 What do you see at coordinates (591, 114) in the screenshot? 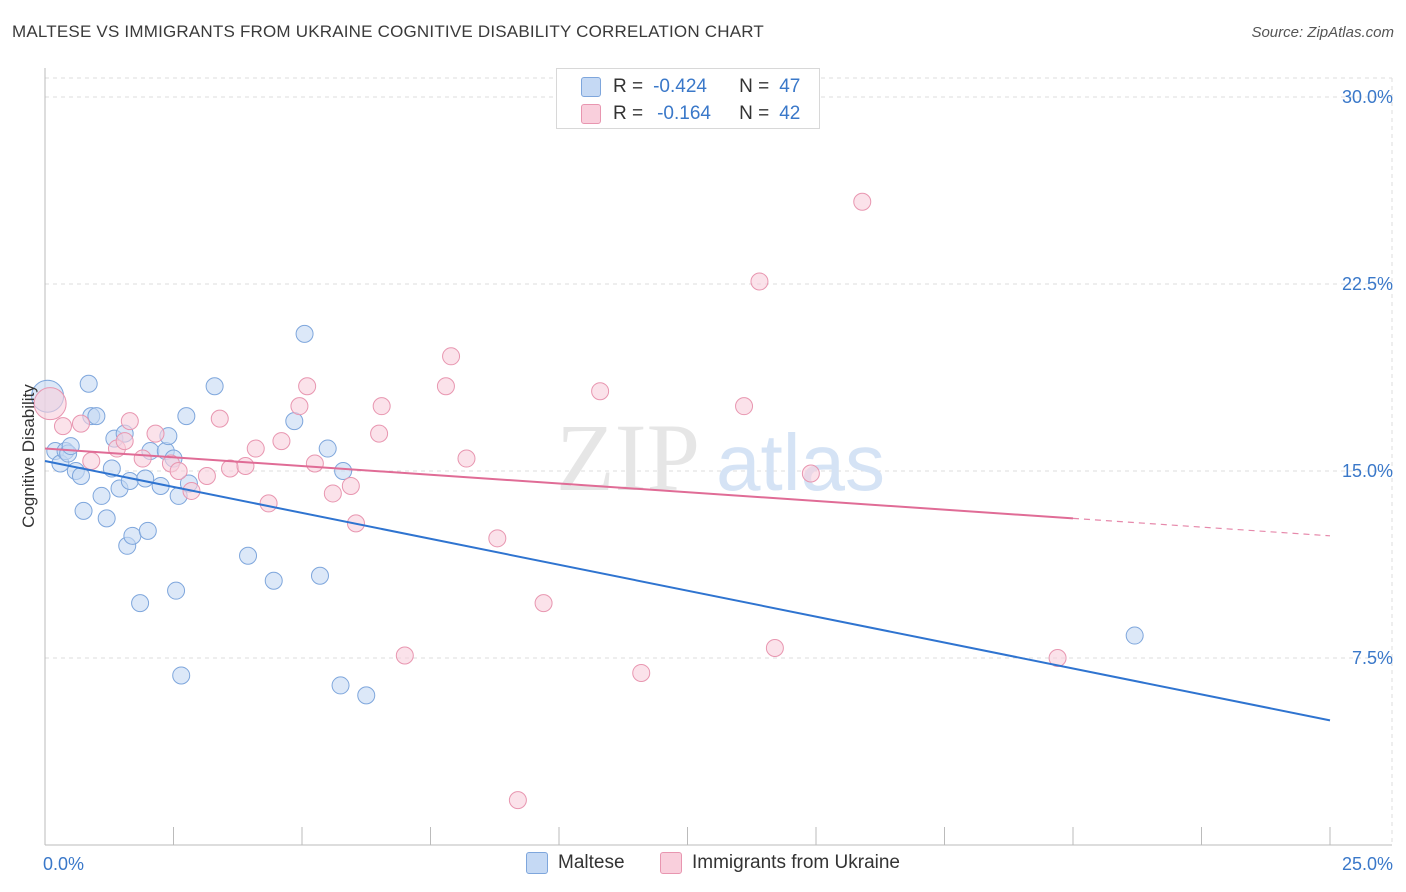
I see `ukraine-swatch` at bounding box center [591, 114].